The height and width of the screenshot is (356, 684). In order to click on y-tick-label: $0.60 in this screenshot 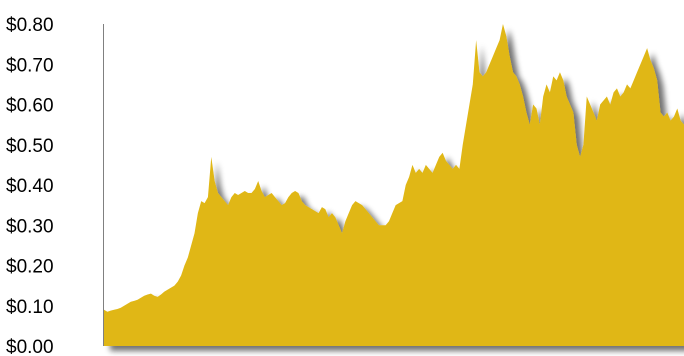, I will do `click(30, 106)`.